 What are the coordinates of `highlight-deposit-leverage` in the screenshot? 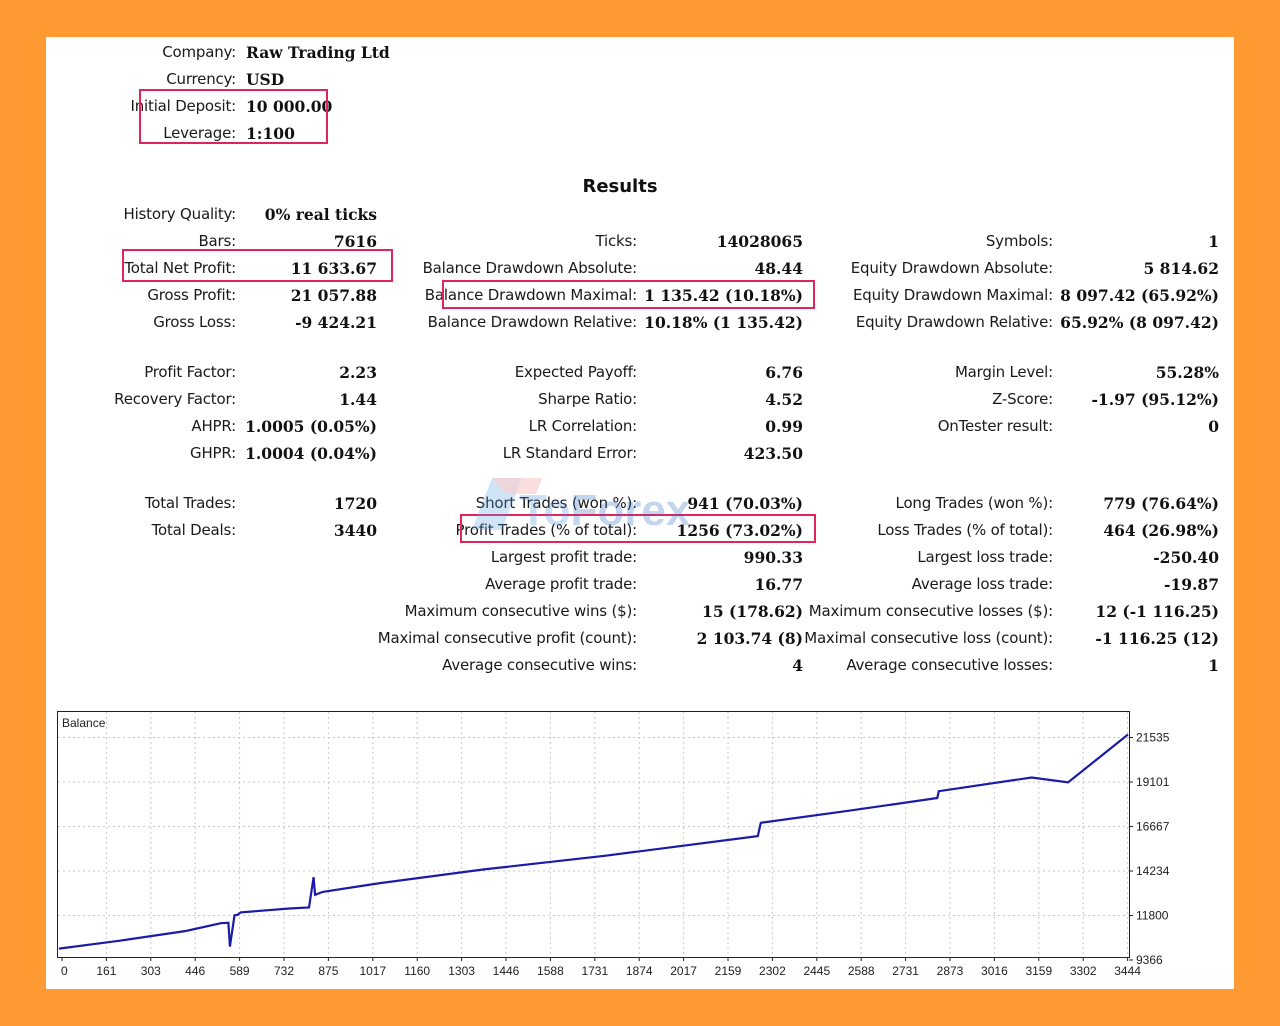 It's located at (233, 116).